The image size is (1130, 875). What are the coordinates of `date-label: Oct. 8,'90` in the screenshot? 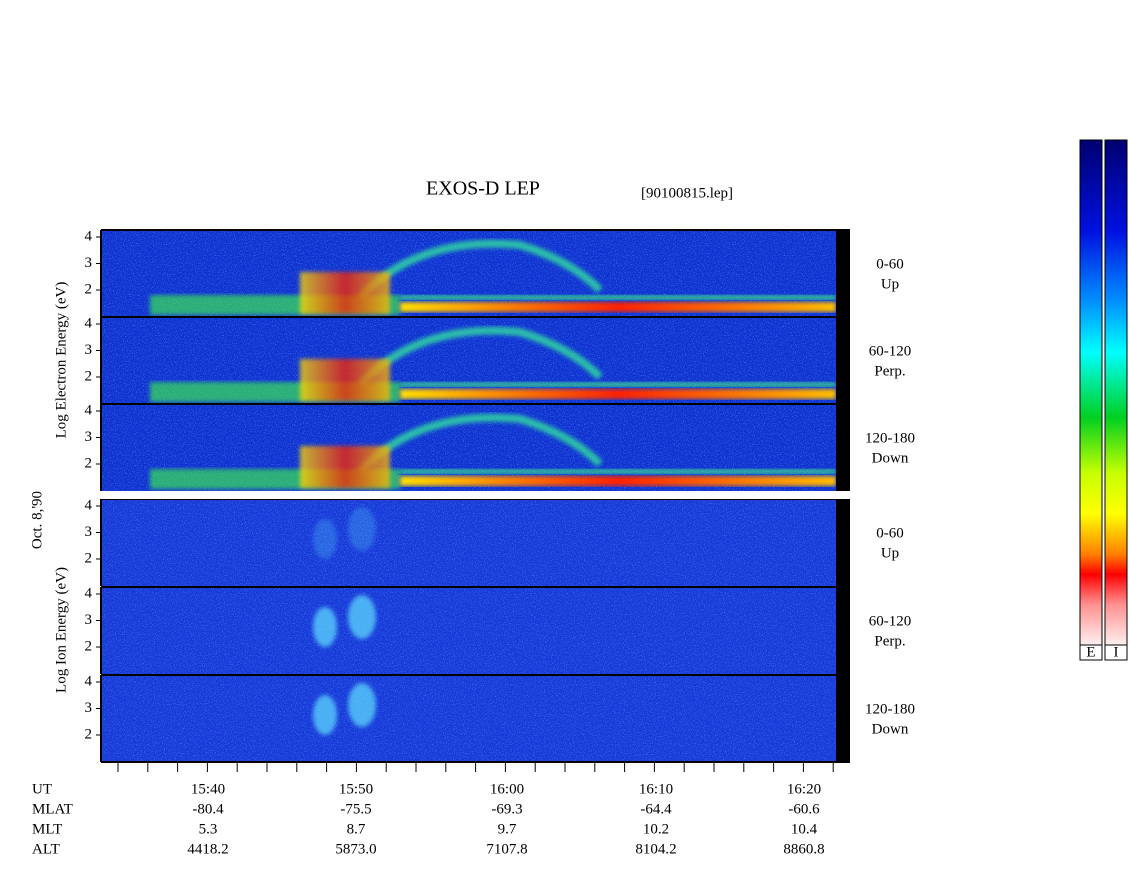 It's located at (37, 520).